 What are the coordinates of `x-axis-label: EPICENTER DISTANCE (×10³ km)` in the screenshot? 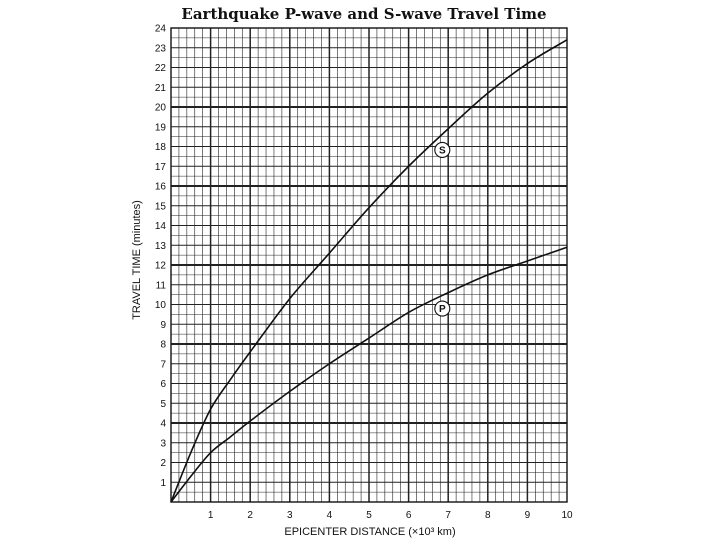 It's located at (369, 532).